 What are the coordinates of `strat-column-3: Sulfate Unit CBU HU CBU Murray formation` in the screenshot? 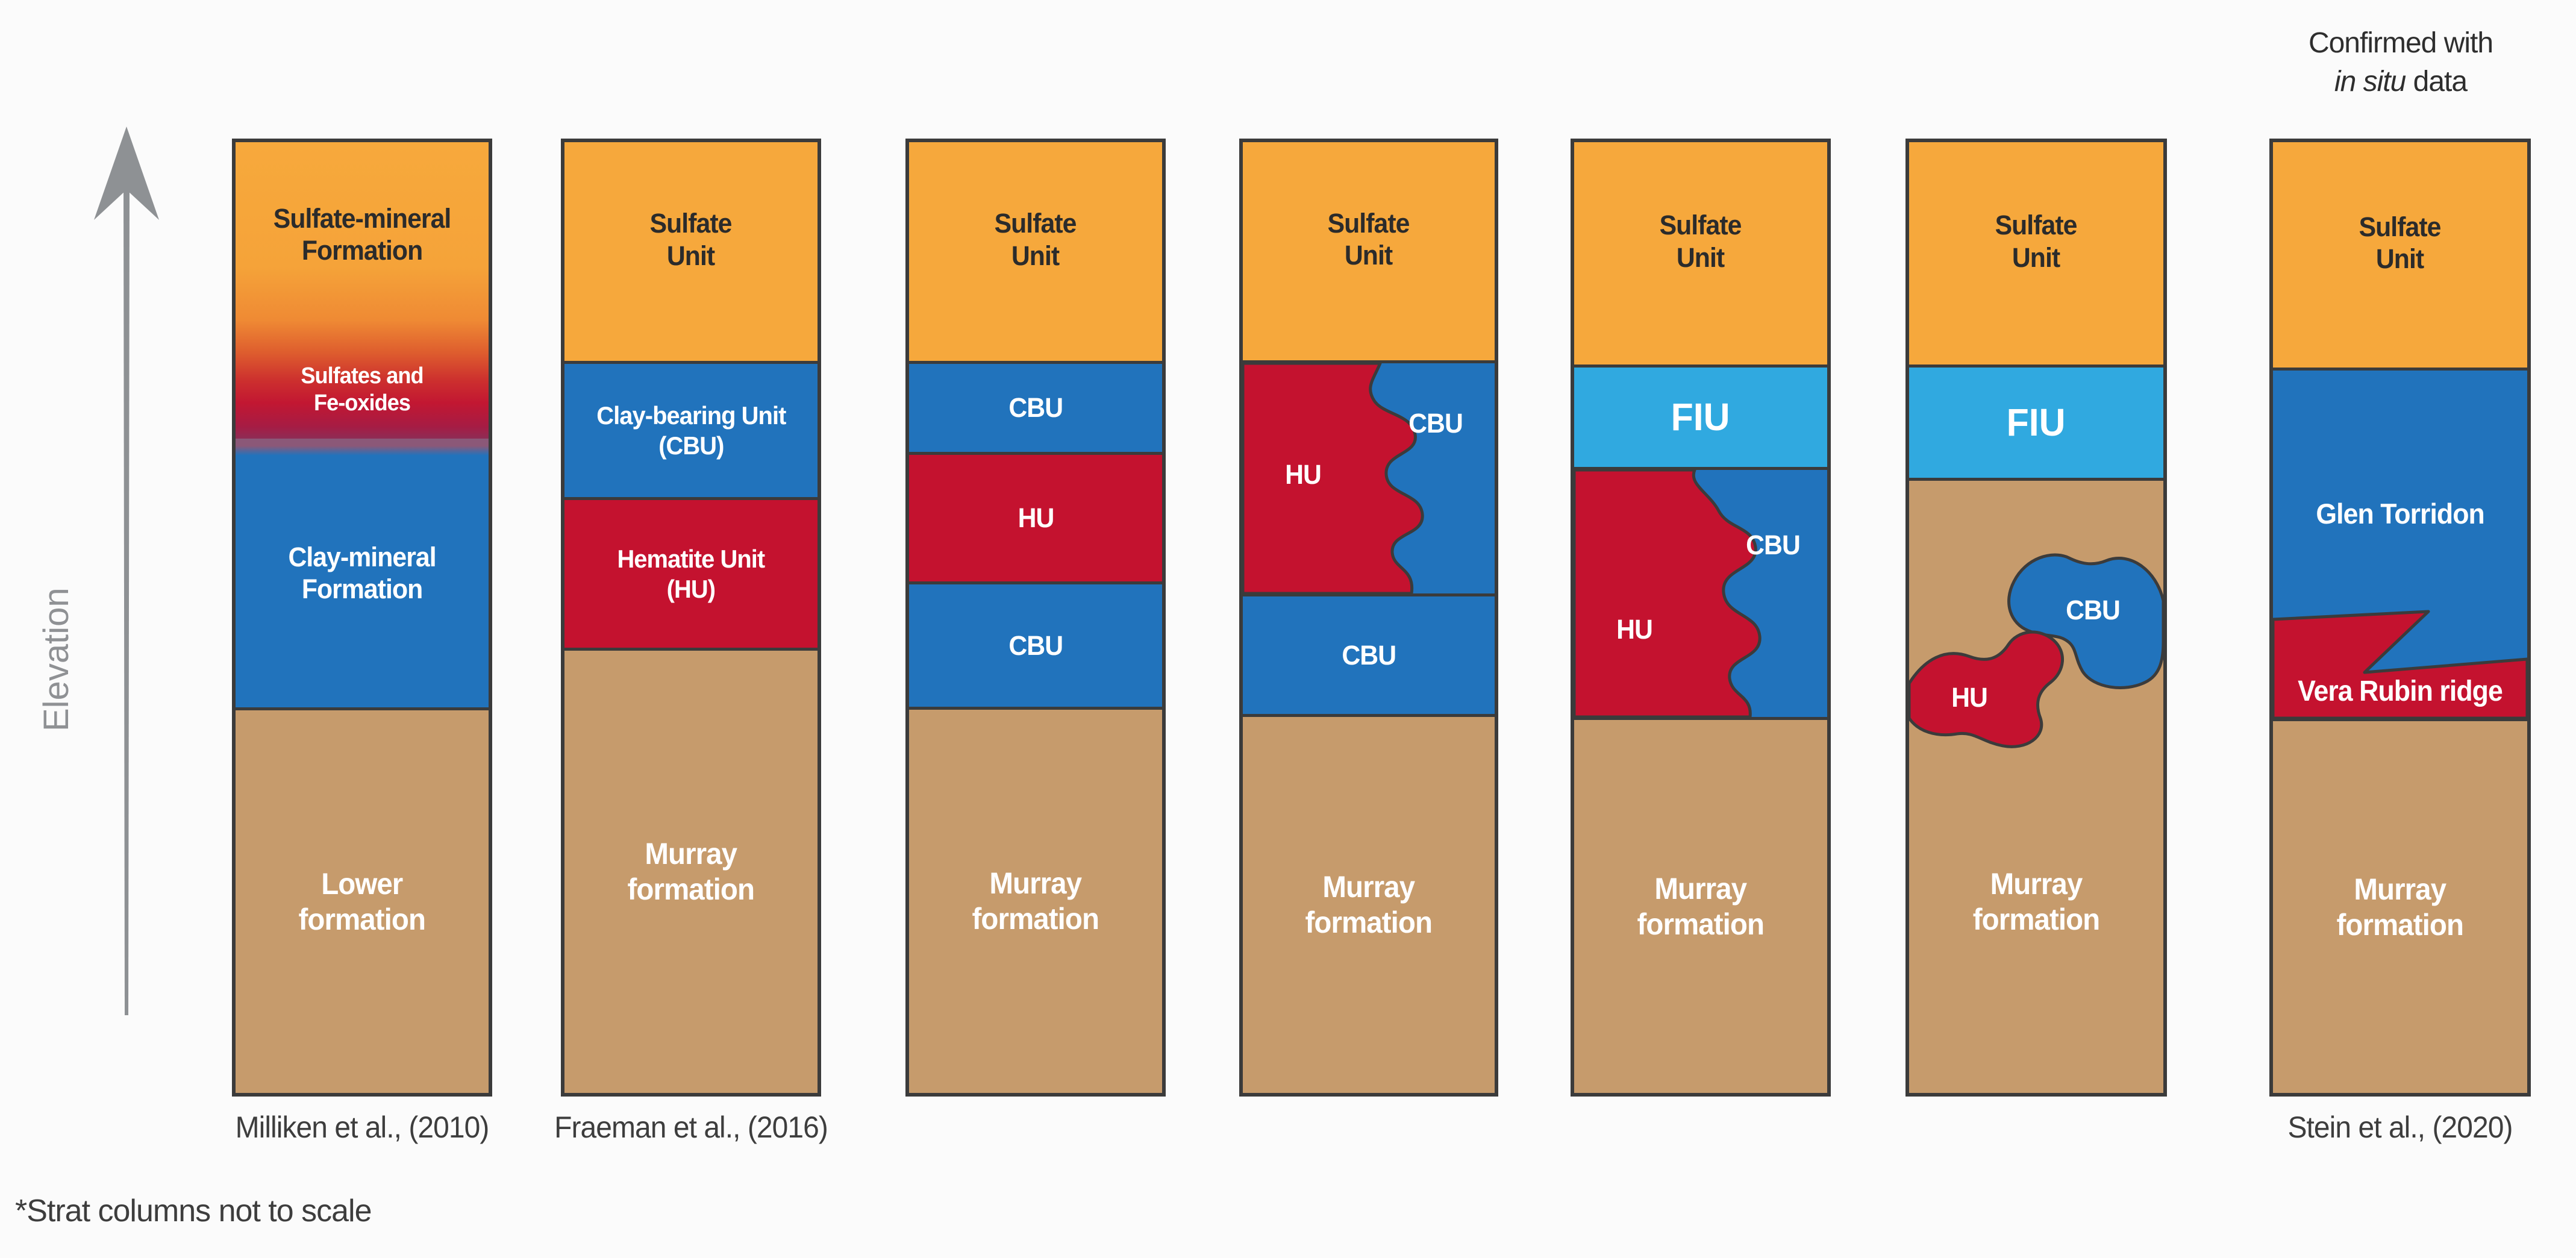 It's located at (1036, 618).